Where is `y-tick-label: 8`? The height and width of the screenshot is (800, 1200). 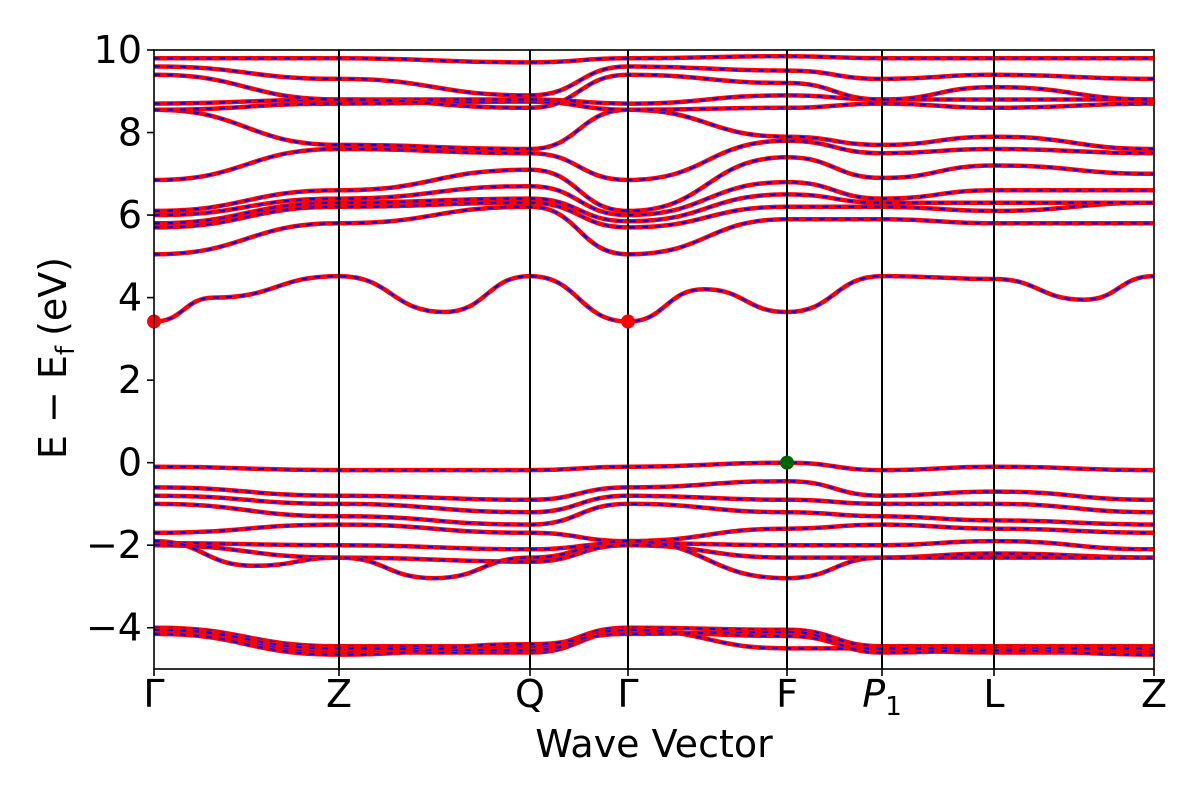 y-tick-label: 8 is located at coordinates (130, 133).